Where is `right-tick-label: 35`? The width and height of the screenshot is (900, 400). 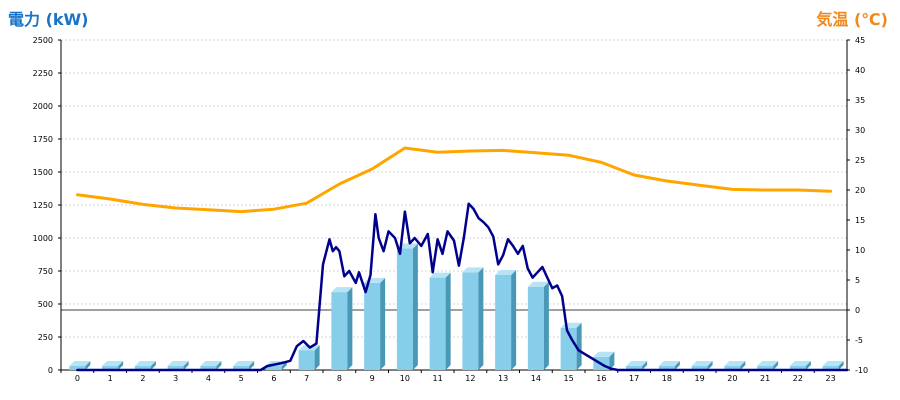 right-tick-label: 35 is located at coordinates (860, 100).